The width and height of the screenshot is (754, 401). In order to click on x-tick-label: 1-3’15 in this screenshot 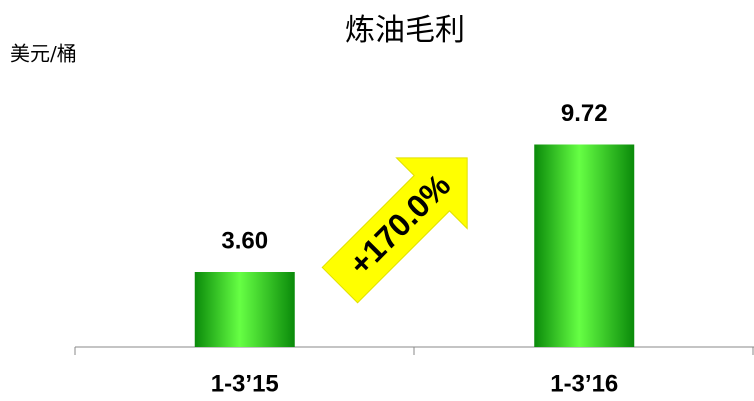, I will do `click(245, 383)`.